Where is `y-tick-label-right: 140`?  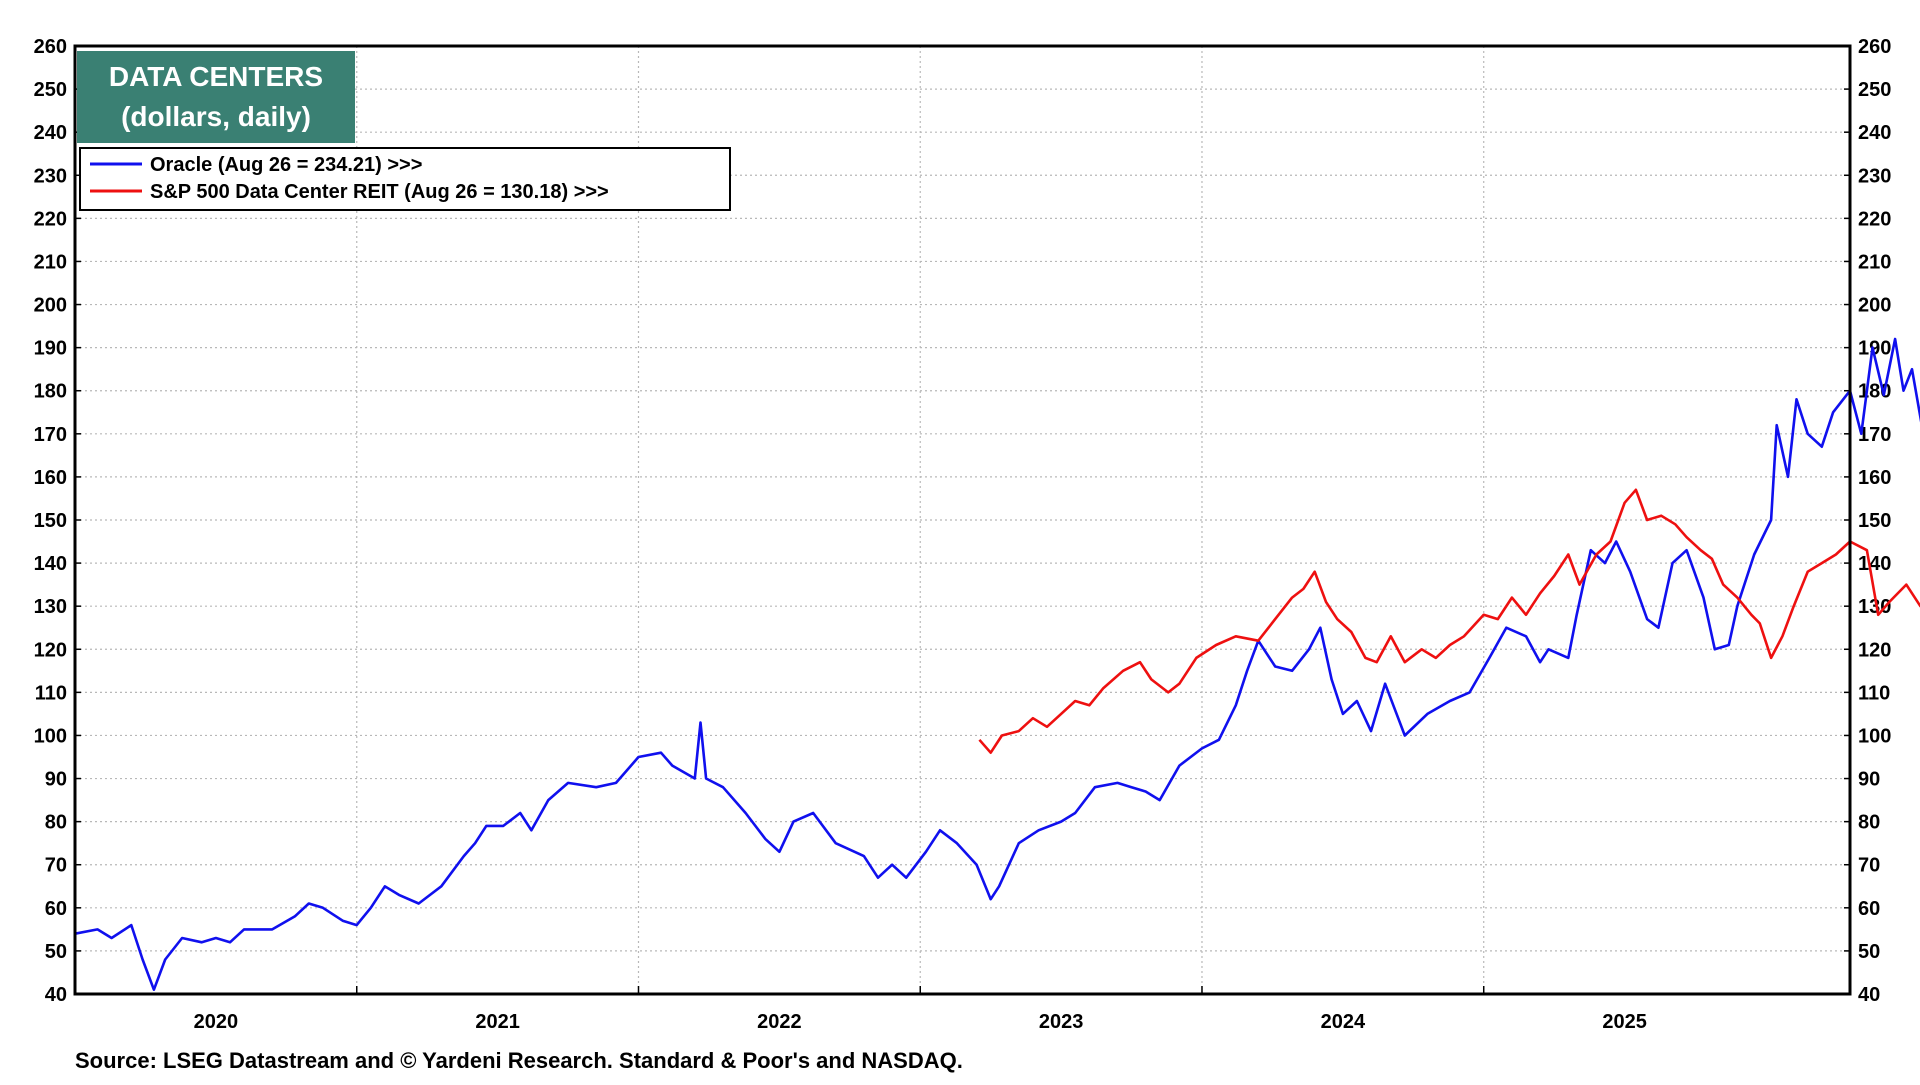 y-tick-label-right: 140 is located at coordinates (1874, 564).